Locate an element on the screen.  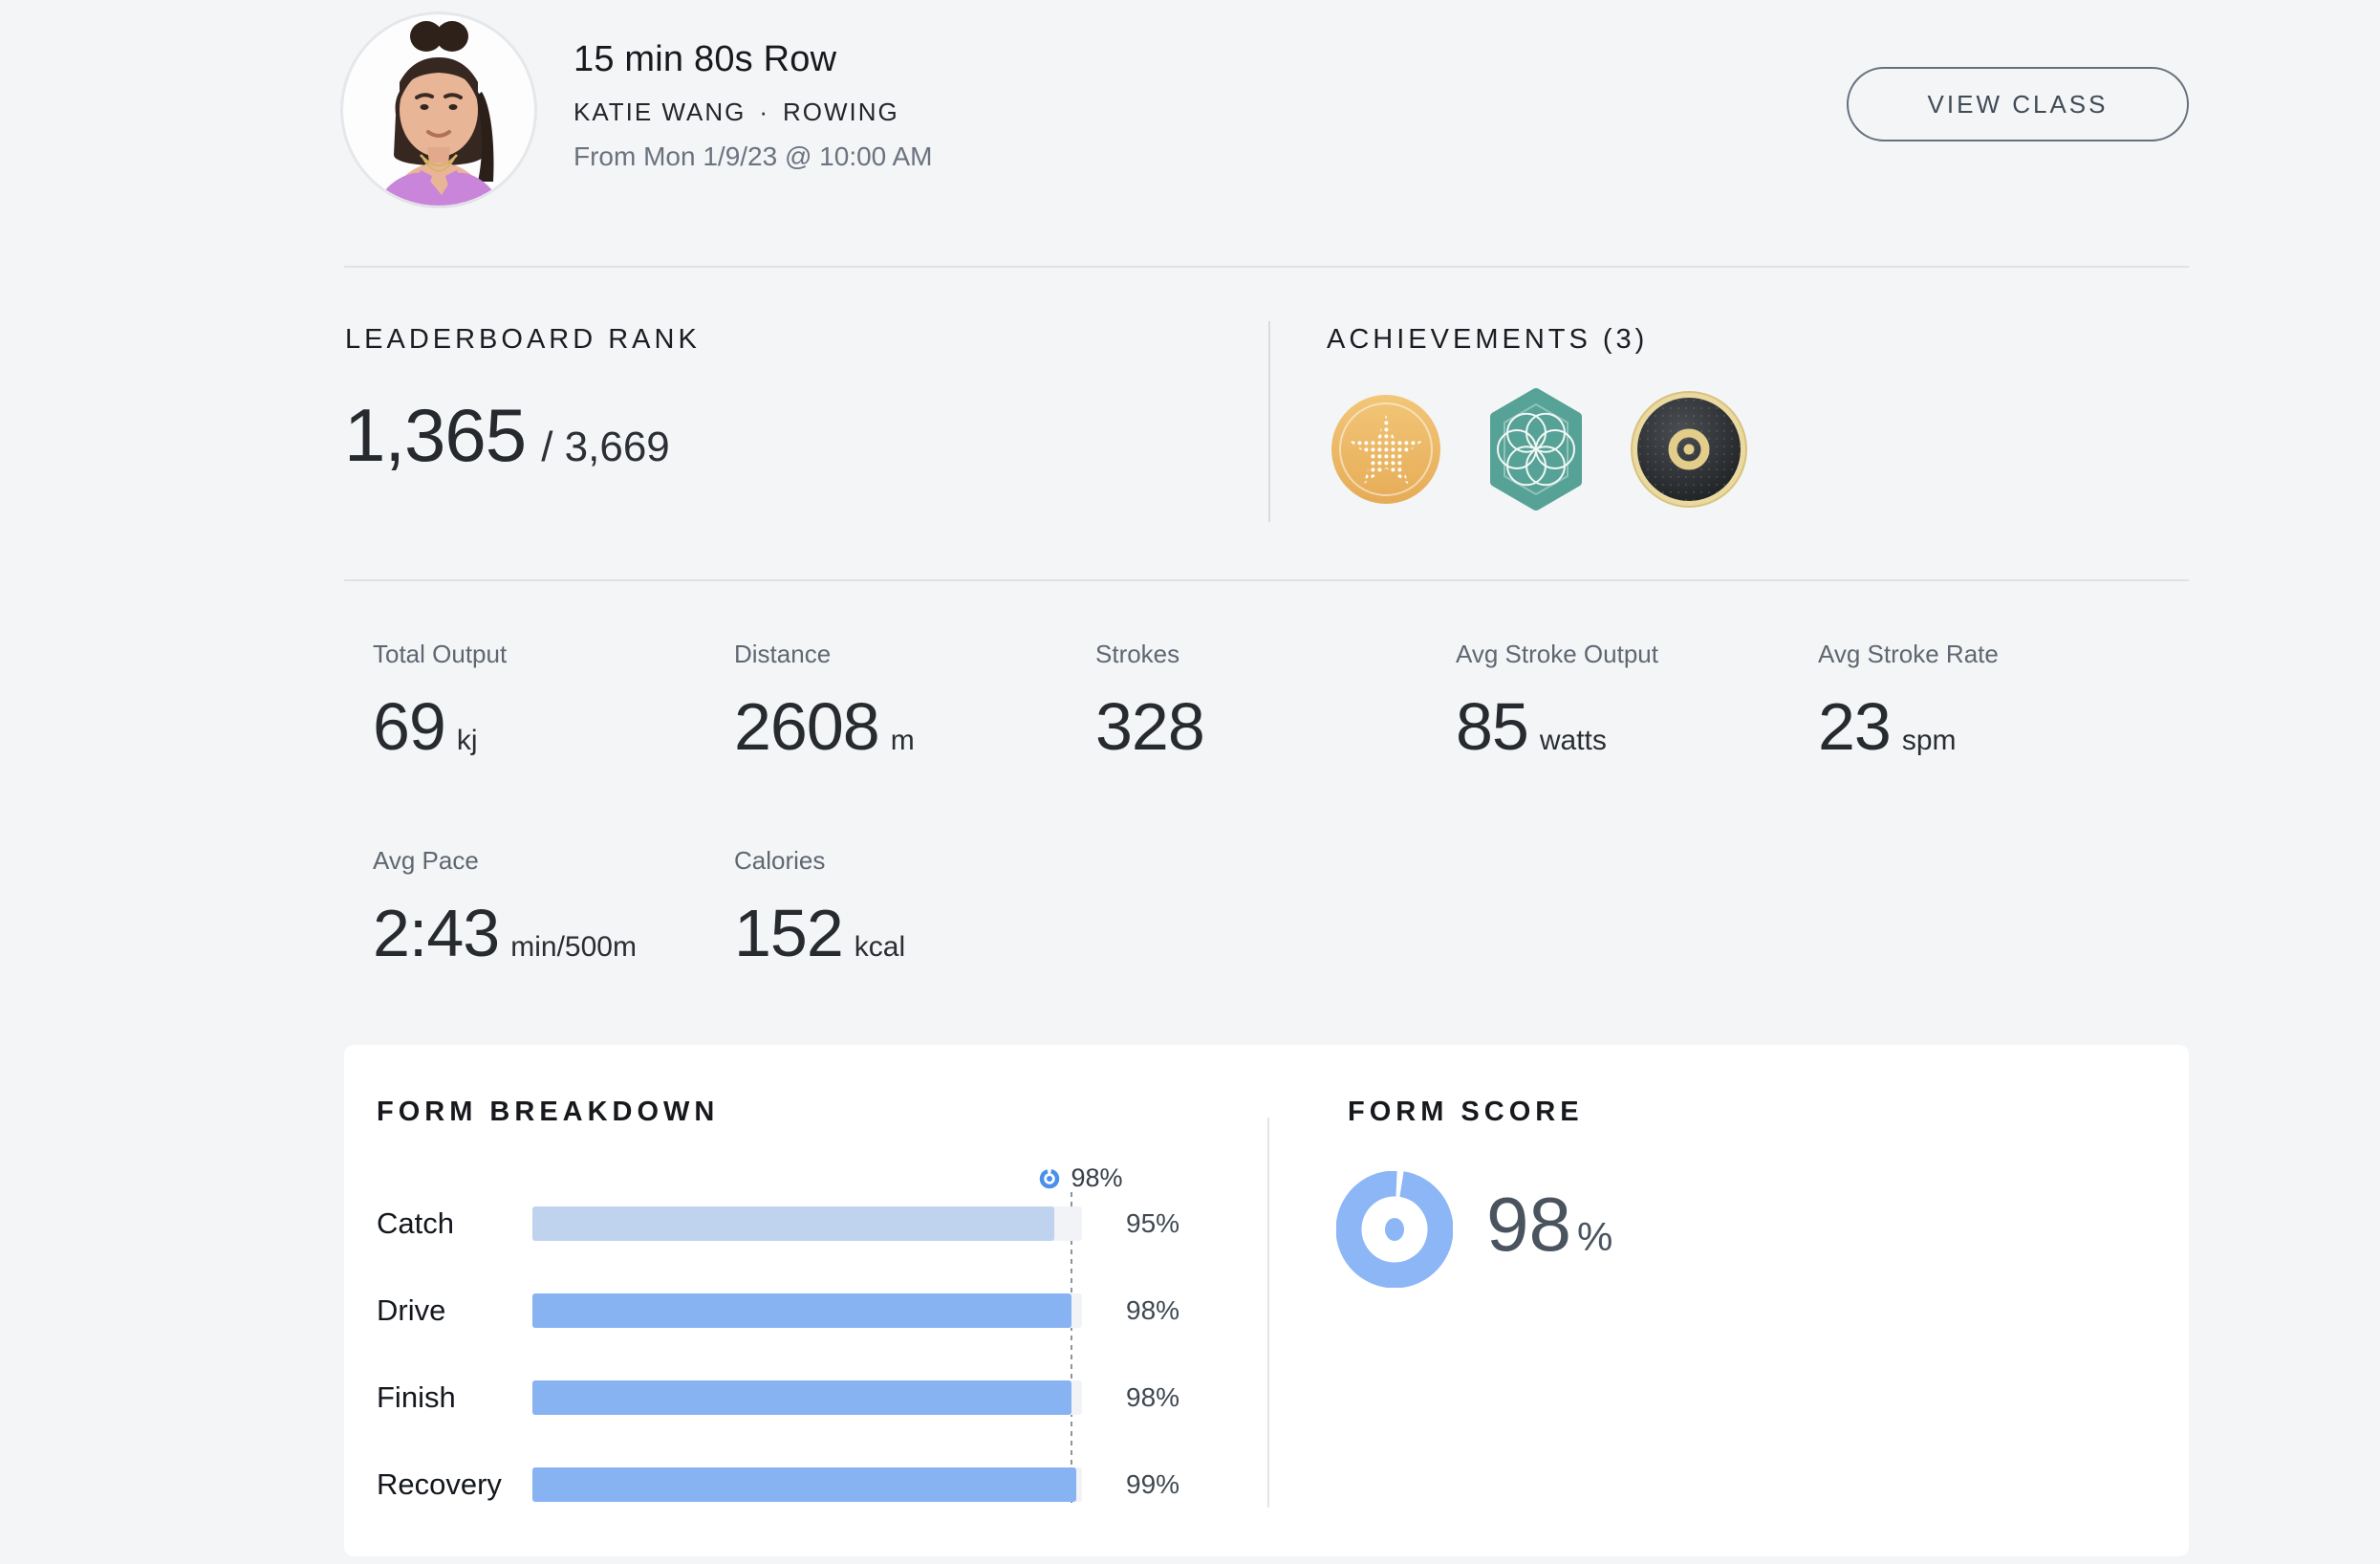
rank-total: / 3,669 is located at coordinates (605, 447).